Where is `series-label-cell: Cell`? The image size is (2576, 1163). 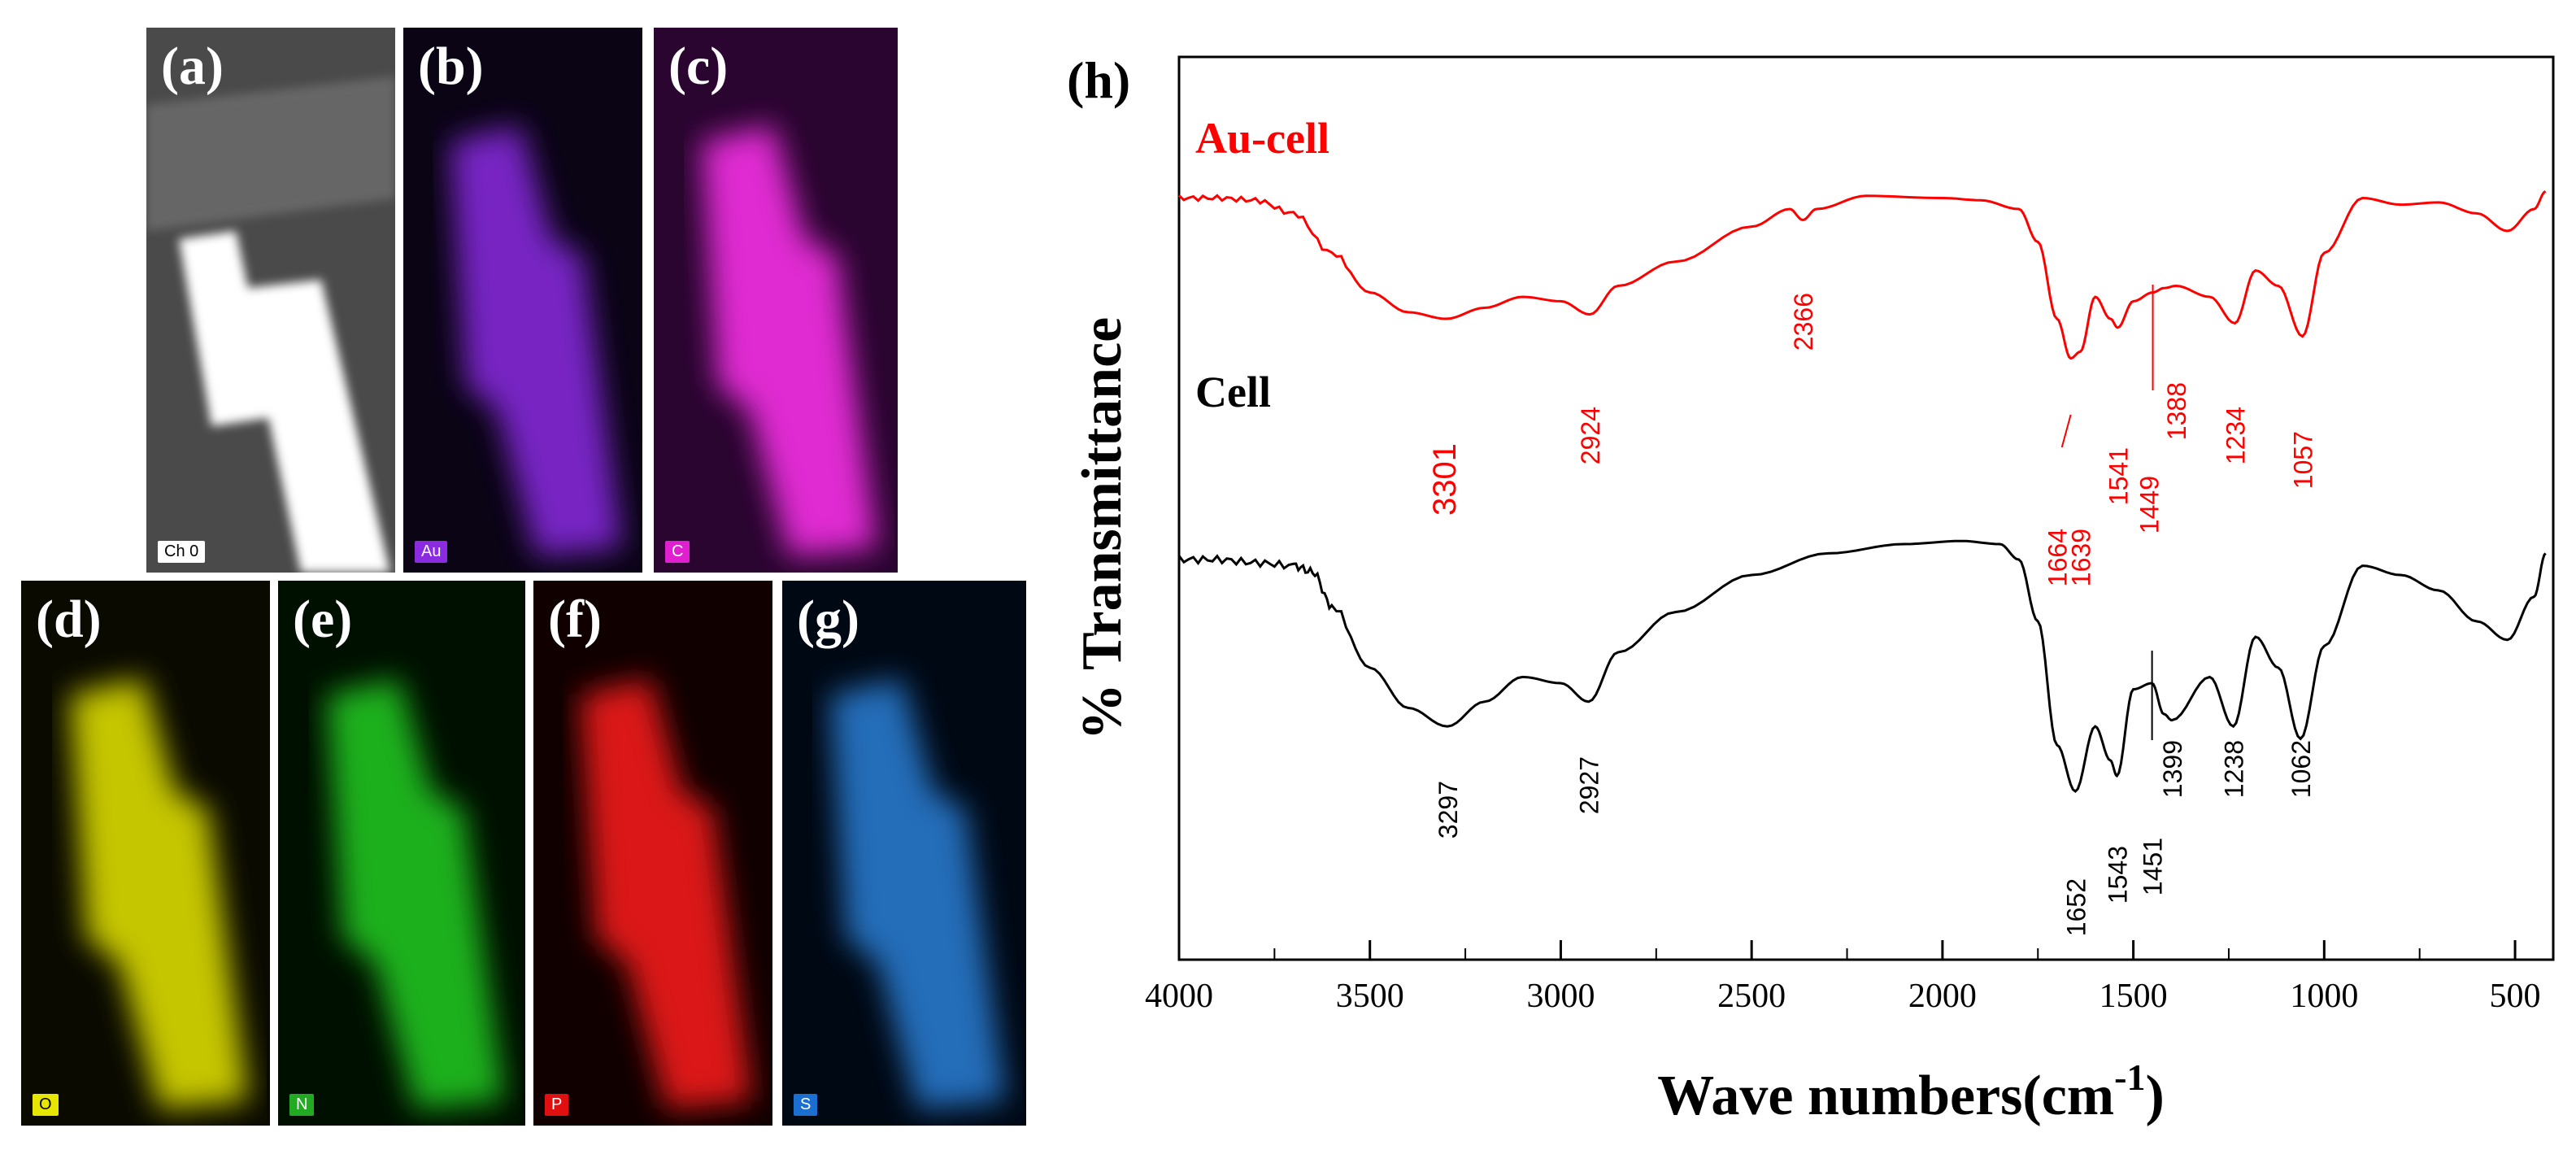
series-label-cell: Cell is located at coordinates (1233, 392).